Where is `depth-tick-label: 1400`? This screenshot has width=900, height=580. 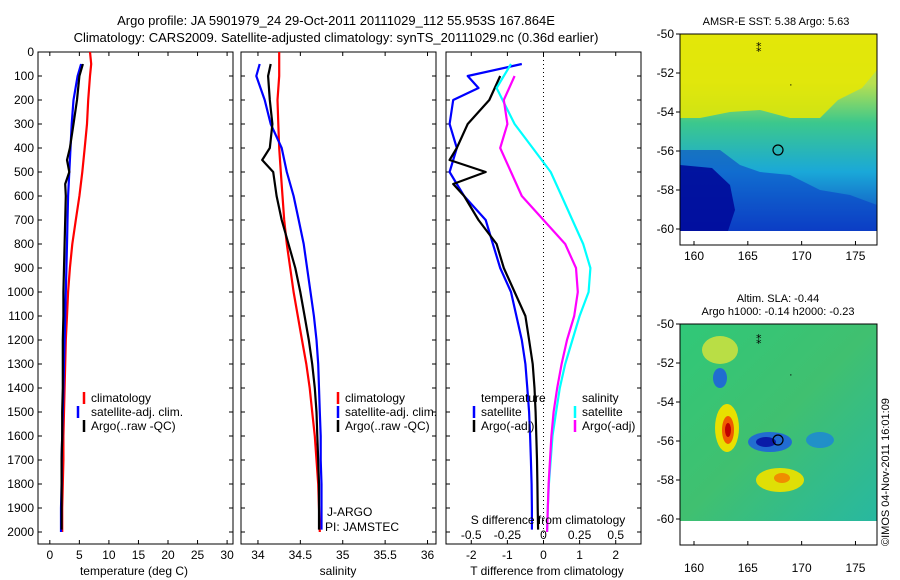 depth-tick-label: 1400 is located at coordinates (20, 388).